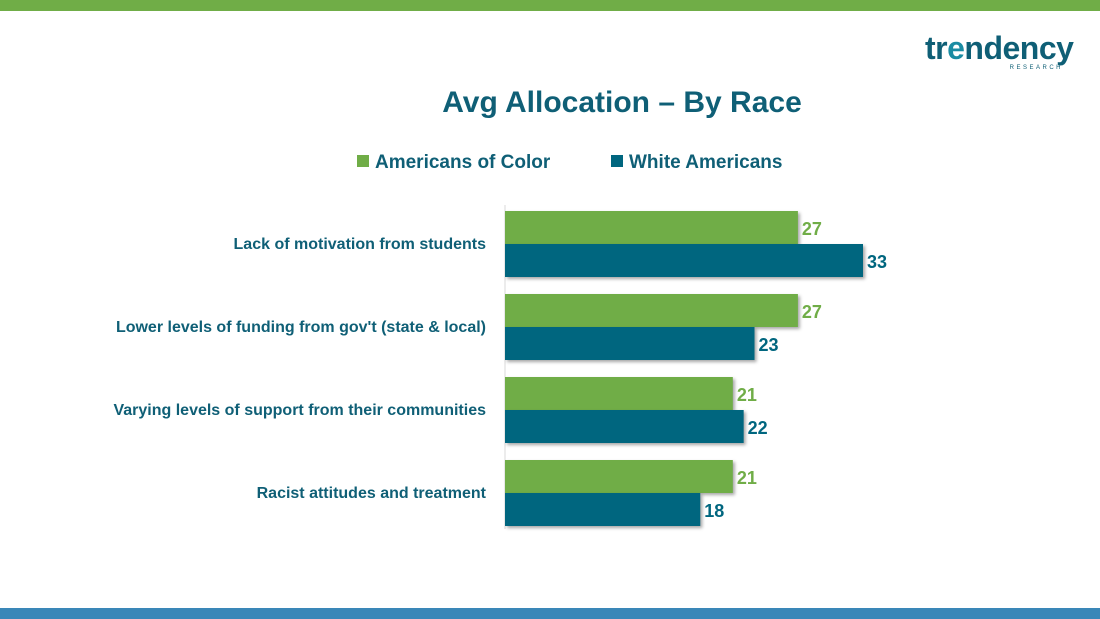 The image size is (1100, 619). What do you see at coordinates (769, 345) in the screenshot?
I see `data-label-white-americans-2: 23` at bounding box center [769, 345].